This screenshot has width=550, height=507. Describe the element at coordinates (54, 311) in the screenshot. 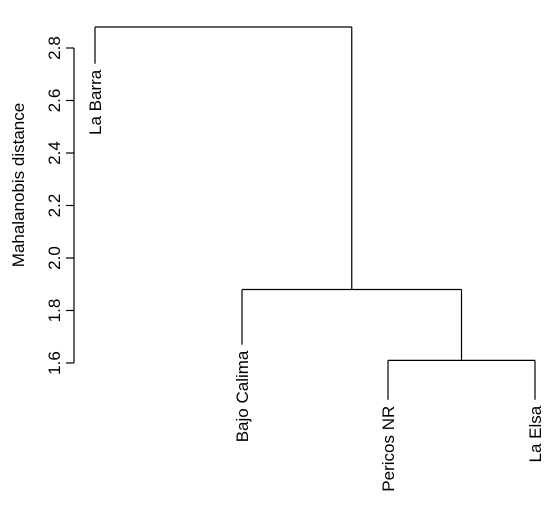

I see `y-tick-label: 1.8` at that location.